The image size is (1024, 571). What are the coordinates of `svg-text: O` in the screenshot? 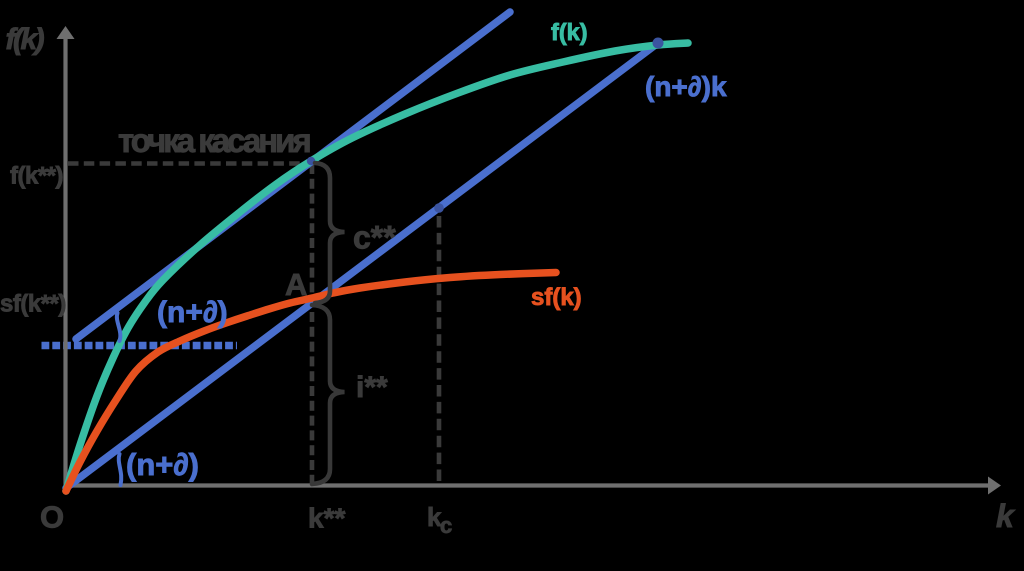 It's located at (52, 517).